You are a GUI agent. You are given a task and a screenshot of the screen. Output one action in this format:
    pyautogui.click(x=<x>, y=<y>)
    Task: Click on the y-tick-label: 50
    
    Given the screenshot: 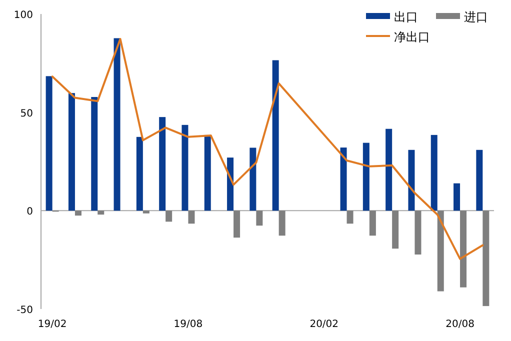 What is the action you would take?
    pyautogui.click(x=26, y=114)
    